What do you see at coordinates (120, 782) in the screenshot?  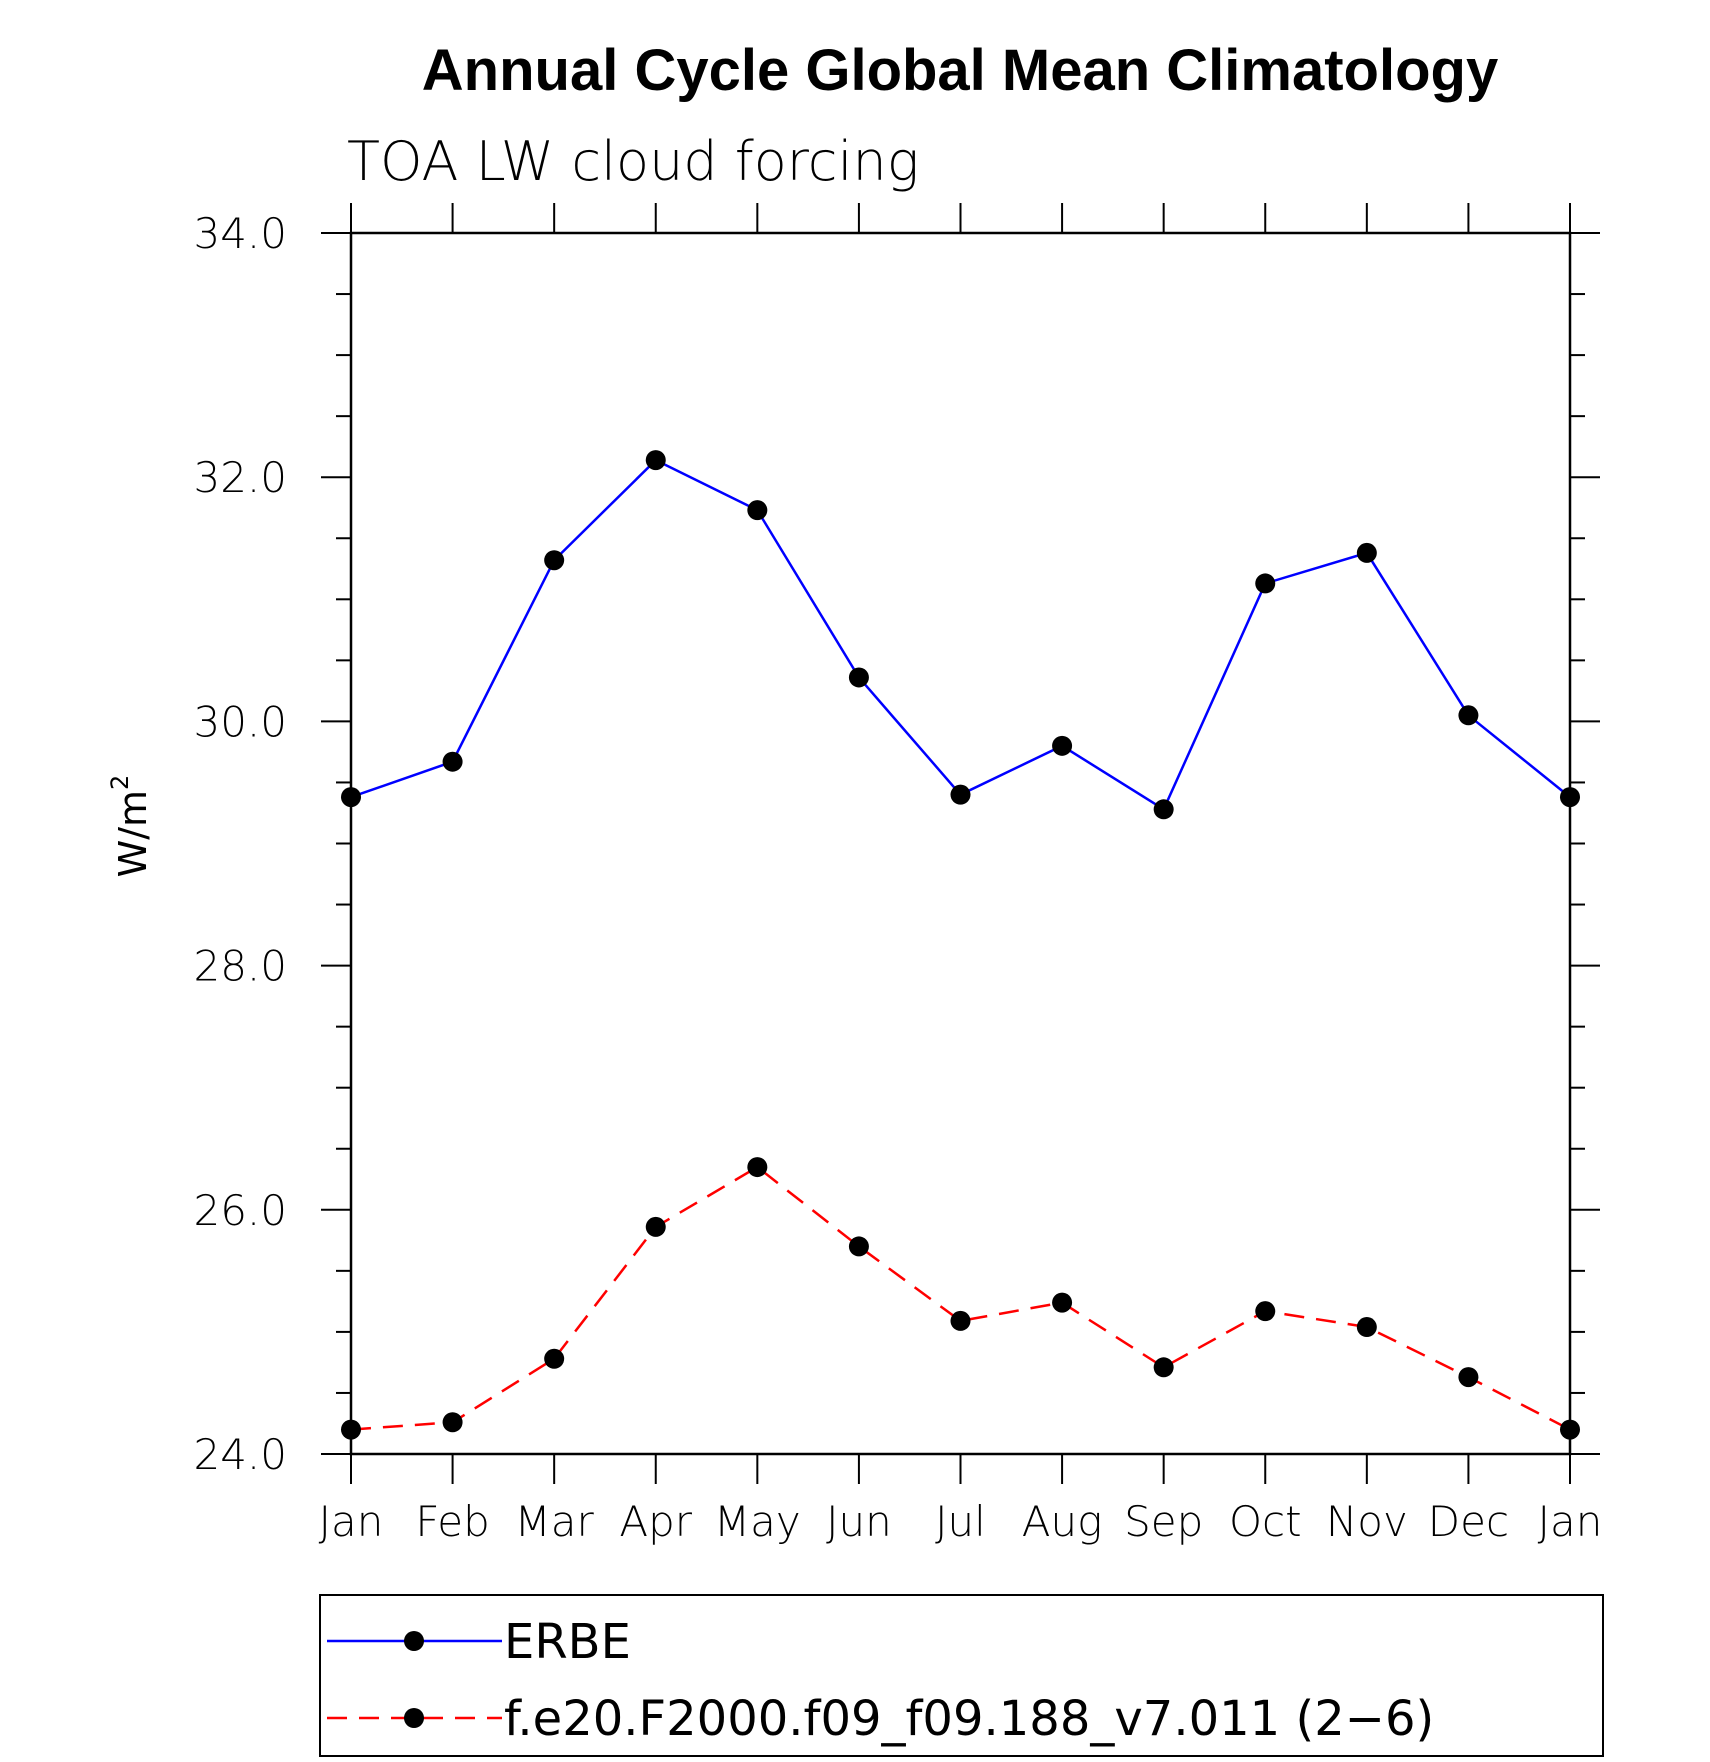 I see `y-axis-label-superscript: 2` at bounding box center [120, 782].